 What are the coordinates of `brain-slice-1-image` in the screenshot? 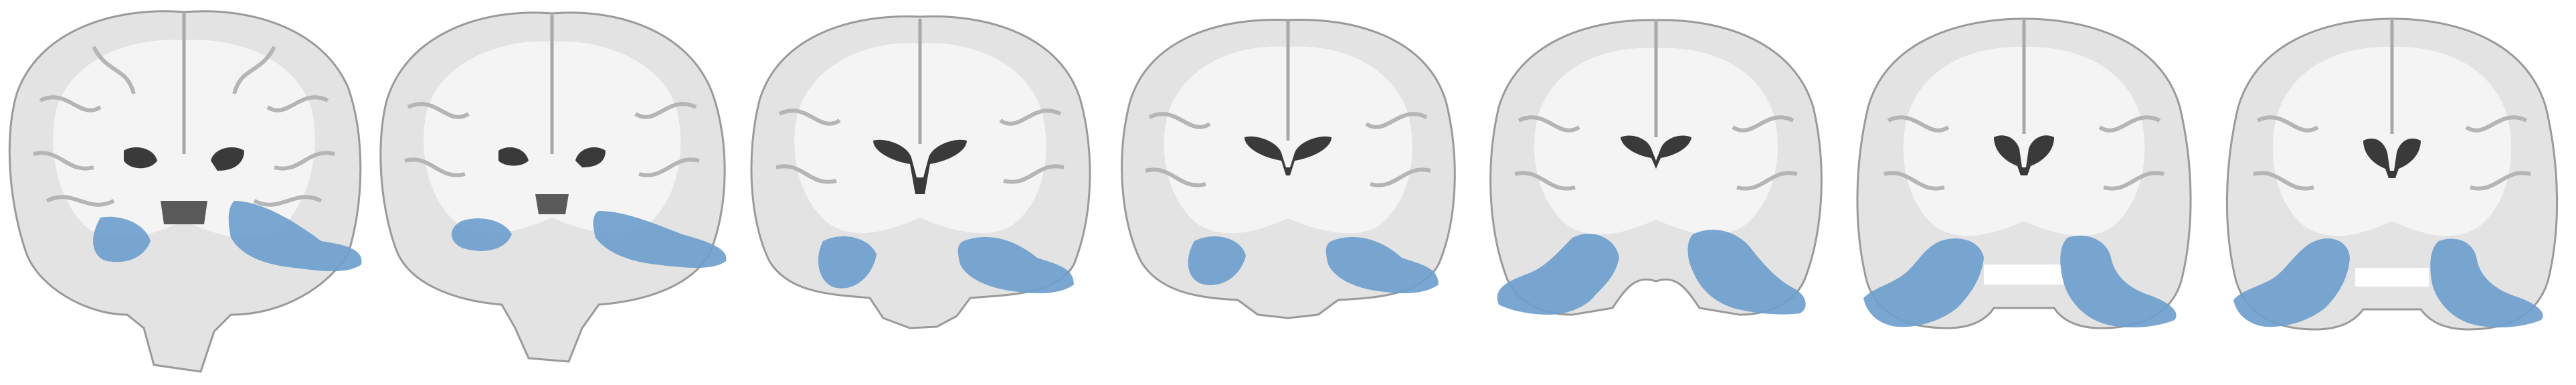 It's located at (185, 191).